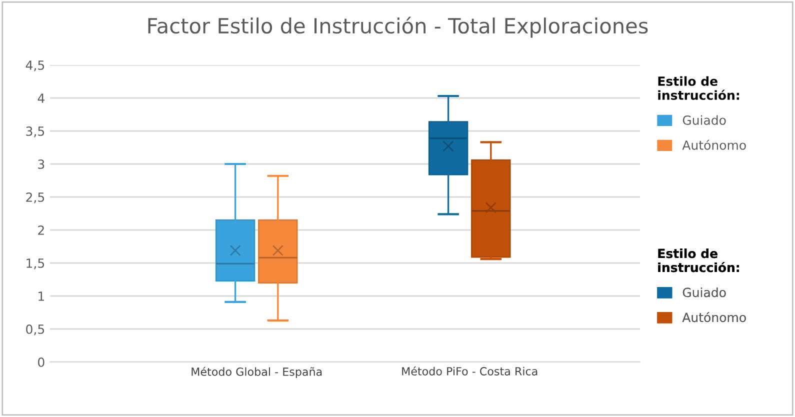 The width and height of the screenshot is (795, 417). What do you see at coordinates (699, 88) in the screenshot?
I see `legend-title: Estilo de instrucción:` at bounding box center [699, 88].